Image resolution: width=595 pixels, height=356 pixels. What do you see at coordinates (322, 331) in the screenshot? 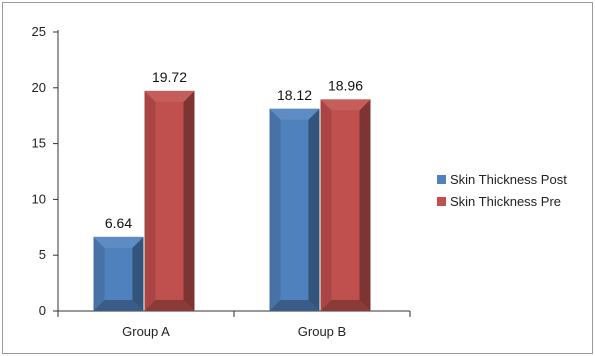
I see `x-tick-label: Group B` at bounding box center [322, 331].